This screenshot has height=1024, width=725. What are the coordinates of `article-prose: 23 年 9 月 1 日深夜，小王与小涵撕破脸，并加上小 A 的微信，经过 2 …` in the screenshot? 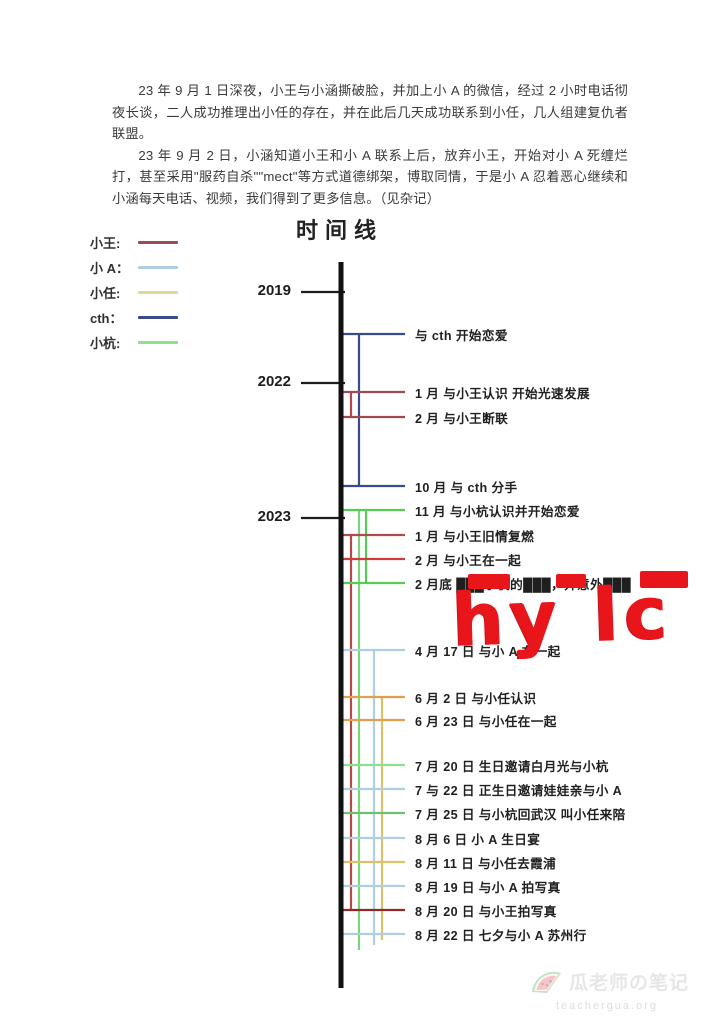 It's located at (370, 144).